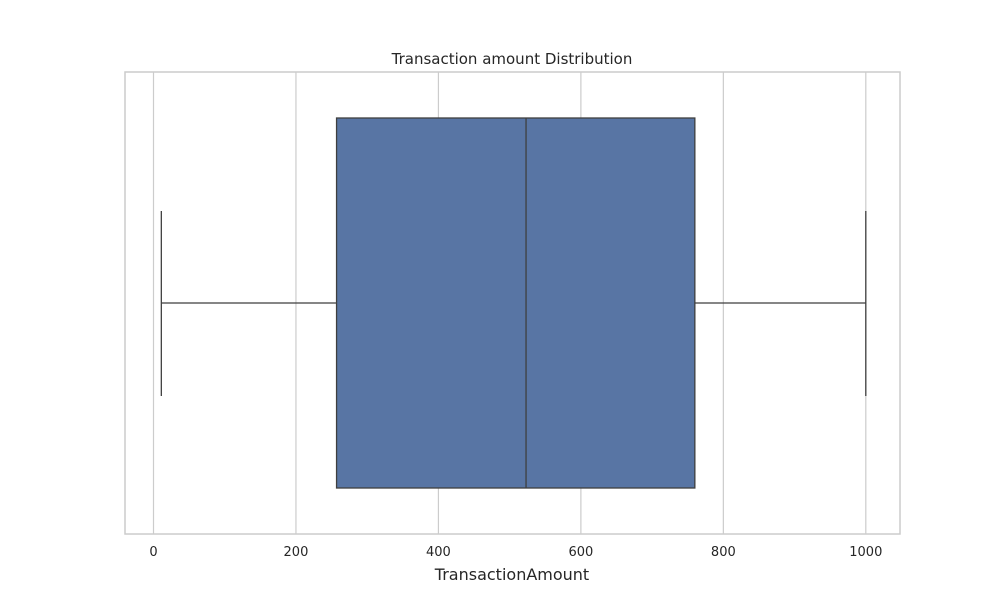 The height and width of the screenshot is (605, 1000). I want to click on x-tick-label: 1000, so click(865, 552).